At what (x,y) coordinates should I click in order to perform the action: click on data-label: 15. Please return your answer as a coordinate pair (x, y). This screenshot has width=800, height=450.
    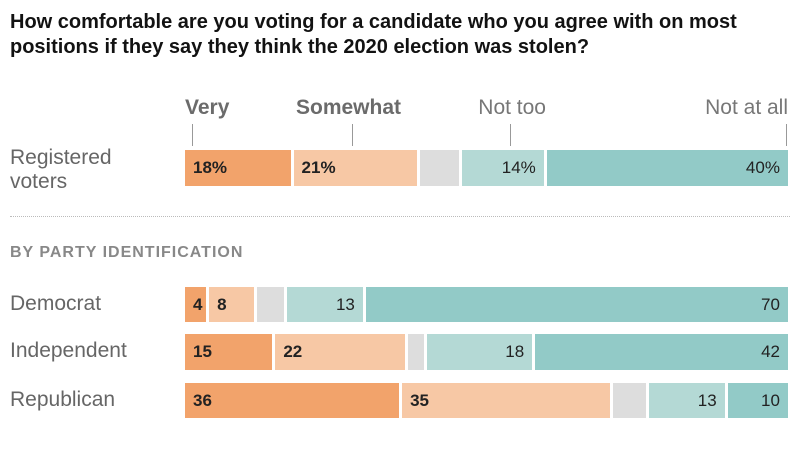
    Looking at the image, I should click on (202, 351).